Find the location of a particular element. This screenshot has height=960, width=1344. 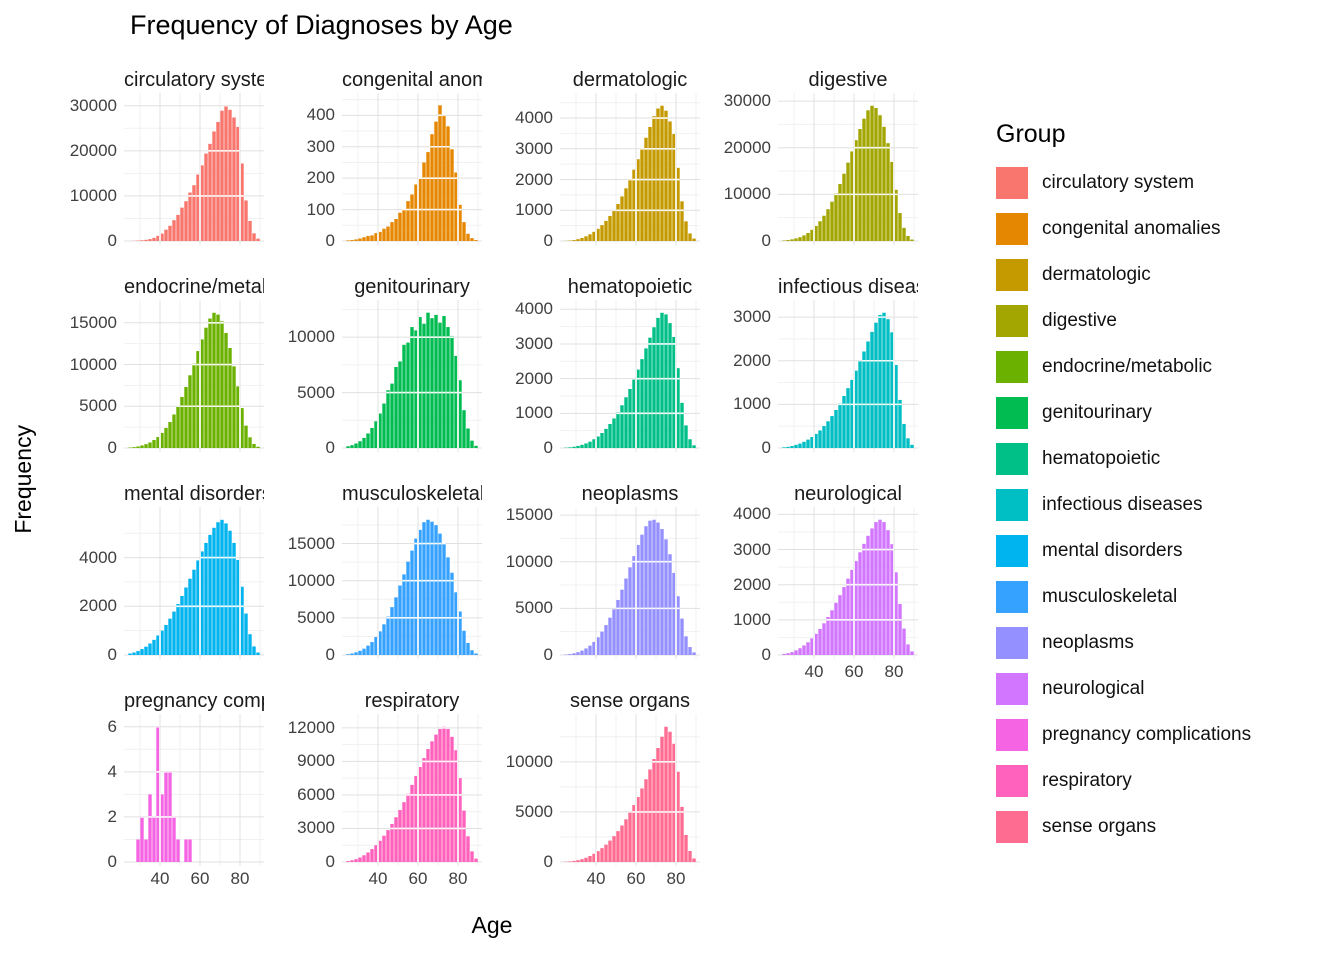

histogram-panel-neoplasms is located at coordinates (630, 583).